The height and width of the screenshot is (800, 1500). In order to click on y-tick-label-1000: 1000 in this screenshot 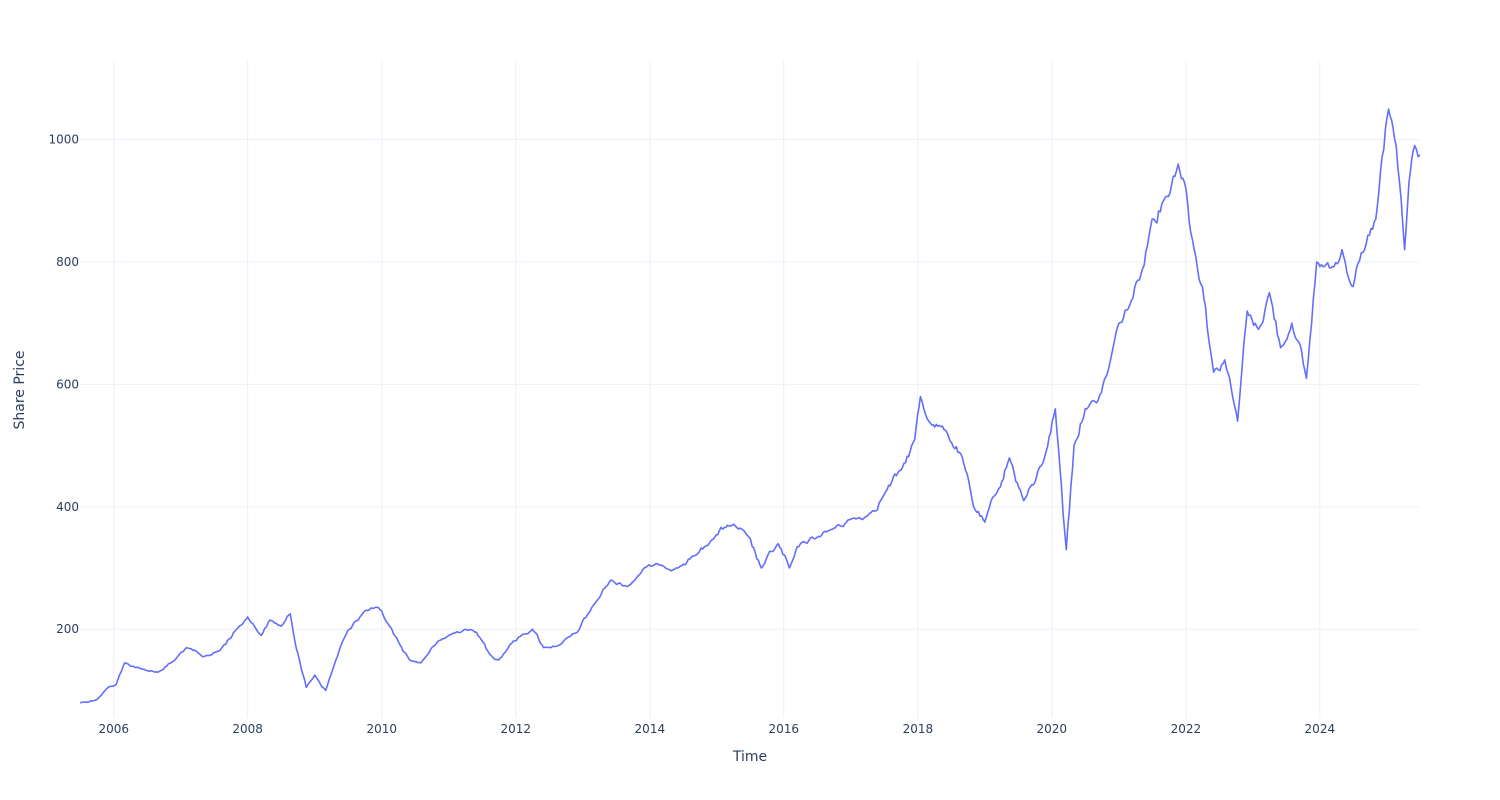, I will do `click(63, 140)`.